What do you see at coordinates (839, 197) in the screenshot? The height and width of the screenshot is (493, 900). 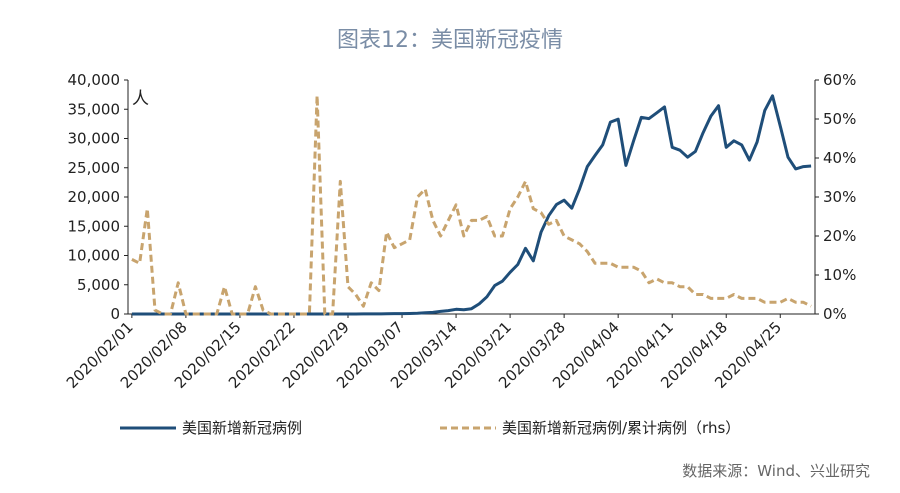 I see `right-tick-label: 30%` at bounding box center [839, 197].